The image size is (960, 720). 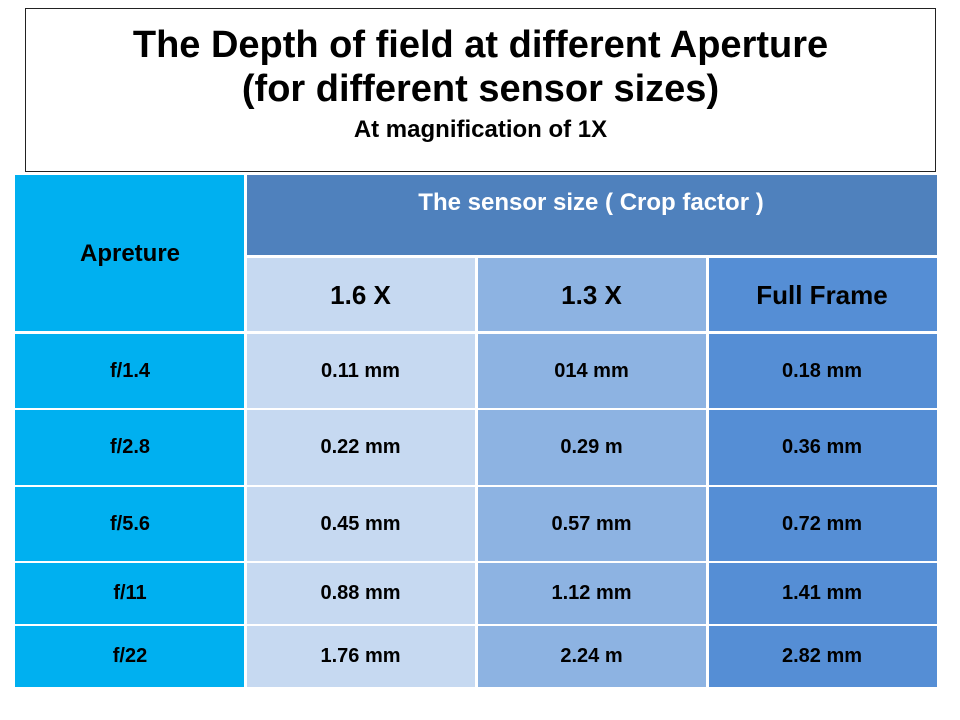 I want to click on sensor-size-group-header: The sensor size ( Crop factor ), so click(x=591, y=216).